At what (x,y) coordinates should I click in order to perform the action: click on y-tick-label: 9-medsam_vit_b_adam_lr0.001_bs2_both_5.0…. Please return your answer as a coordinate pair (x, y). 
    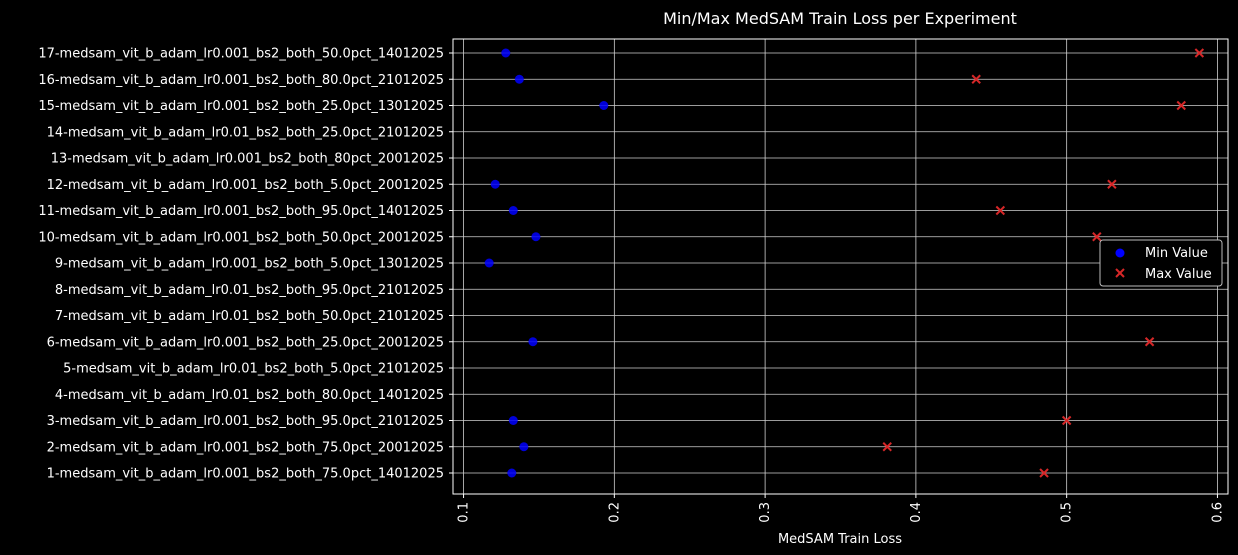
    Looking at the image, I should click on (249, 264).